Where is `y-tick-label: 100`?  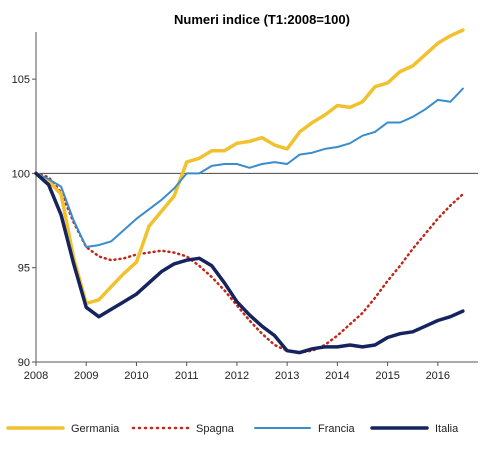
y-tick-label: 100 is located at coordinates (21, 174).